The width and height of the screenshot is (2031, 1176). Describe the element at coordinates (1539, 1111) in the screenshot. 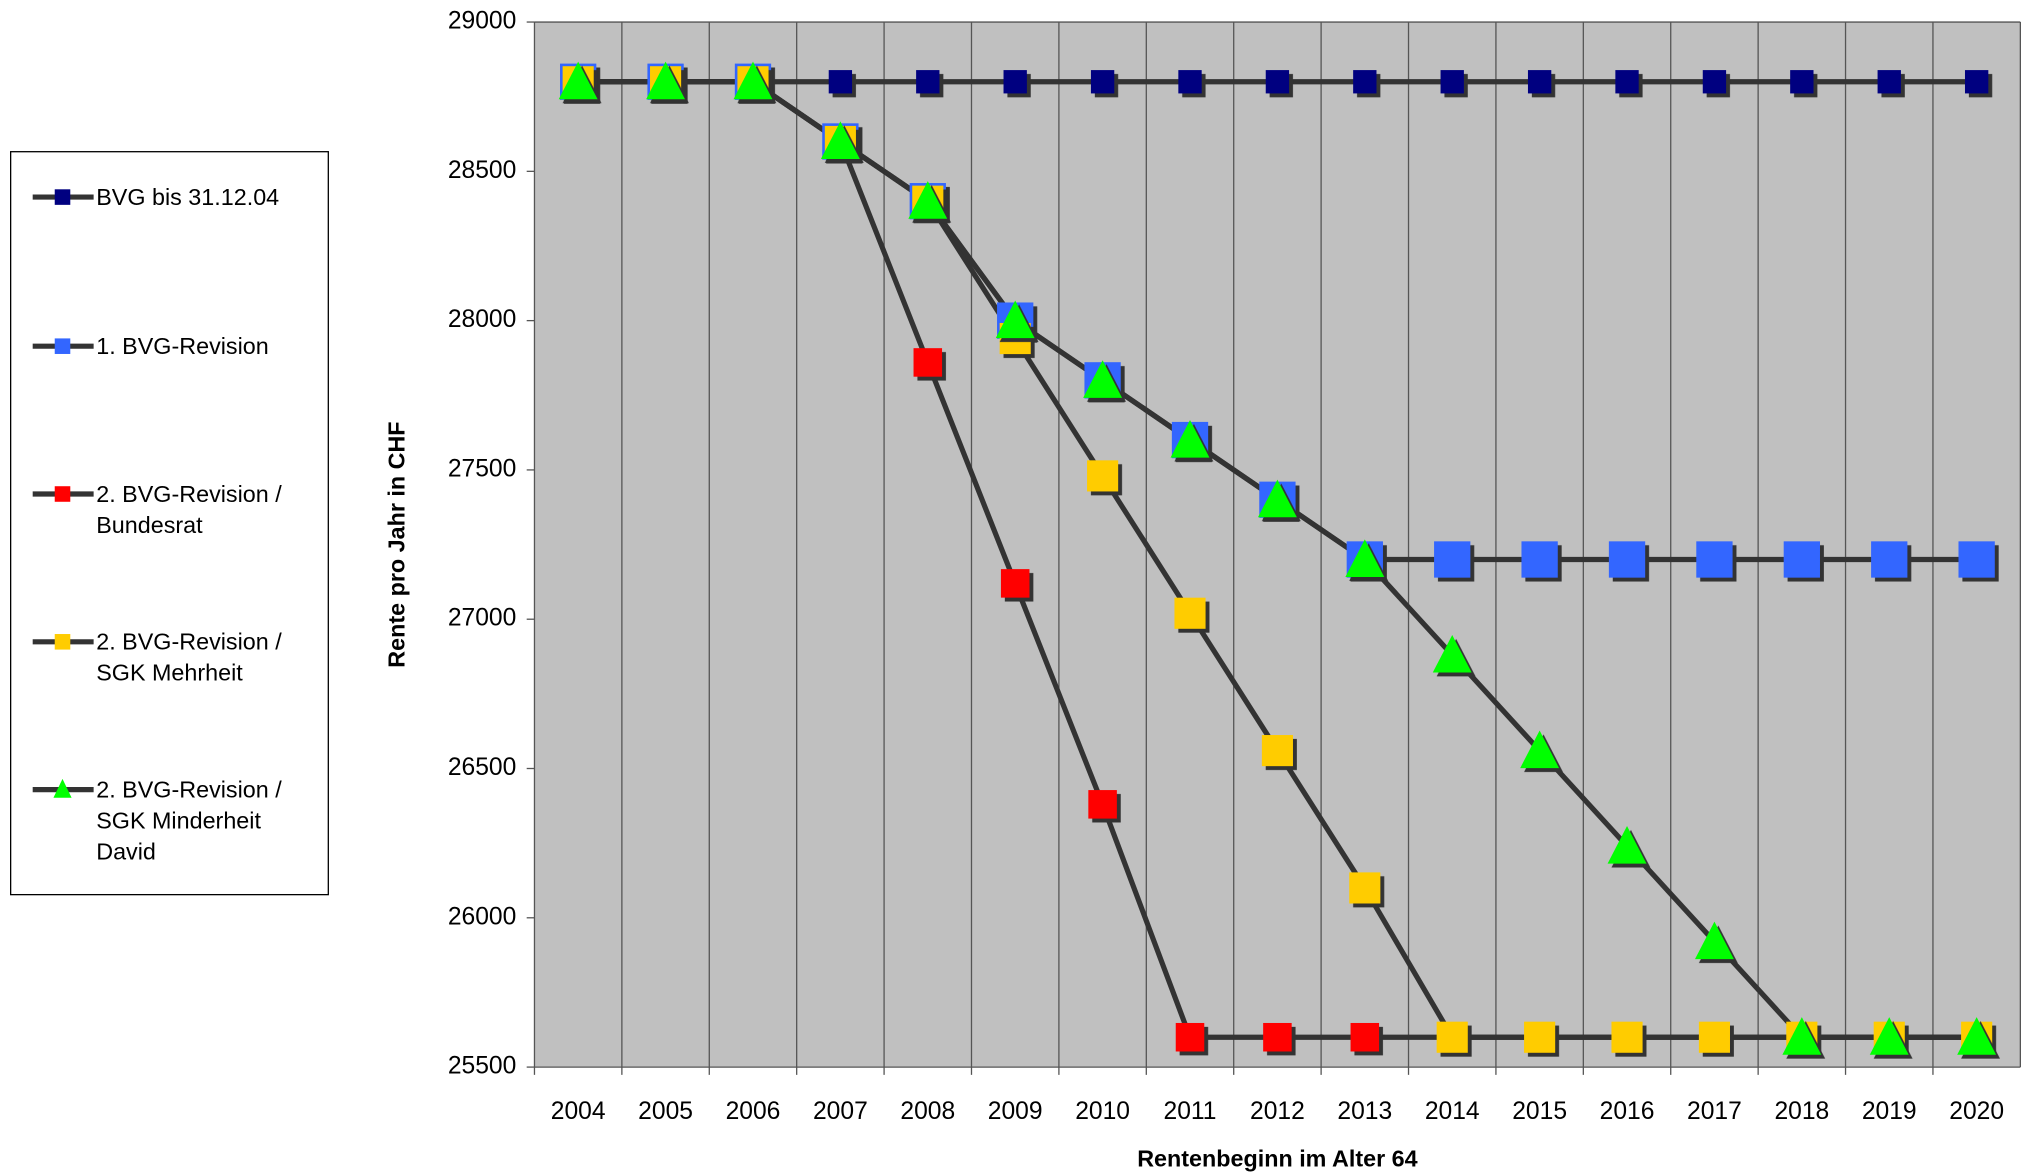

I see `x-tick-label: 2015` at that location.